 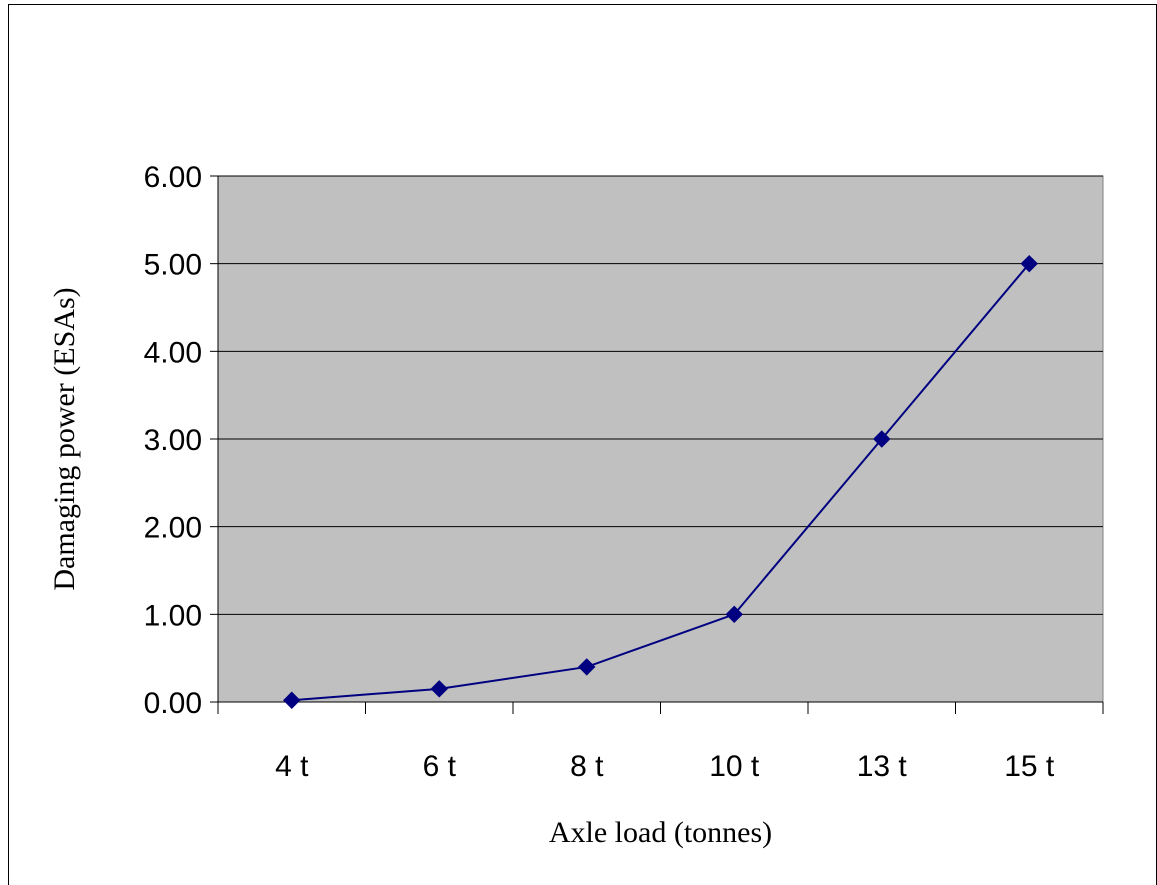 What do you see at coordinates (64, 438) in the screenshot?
I see `y-axis-title: Damaging power (ESAs)` at bounding box center [64, 438].